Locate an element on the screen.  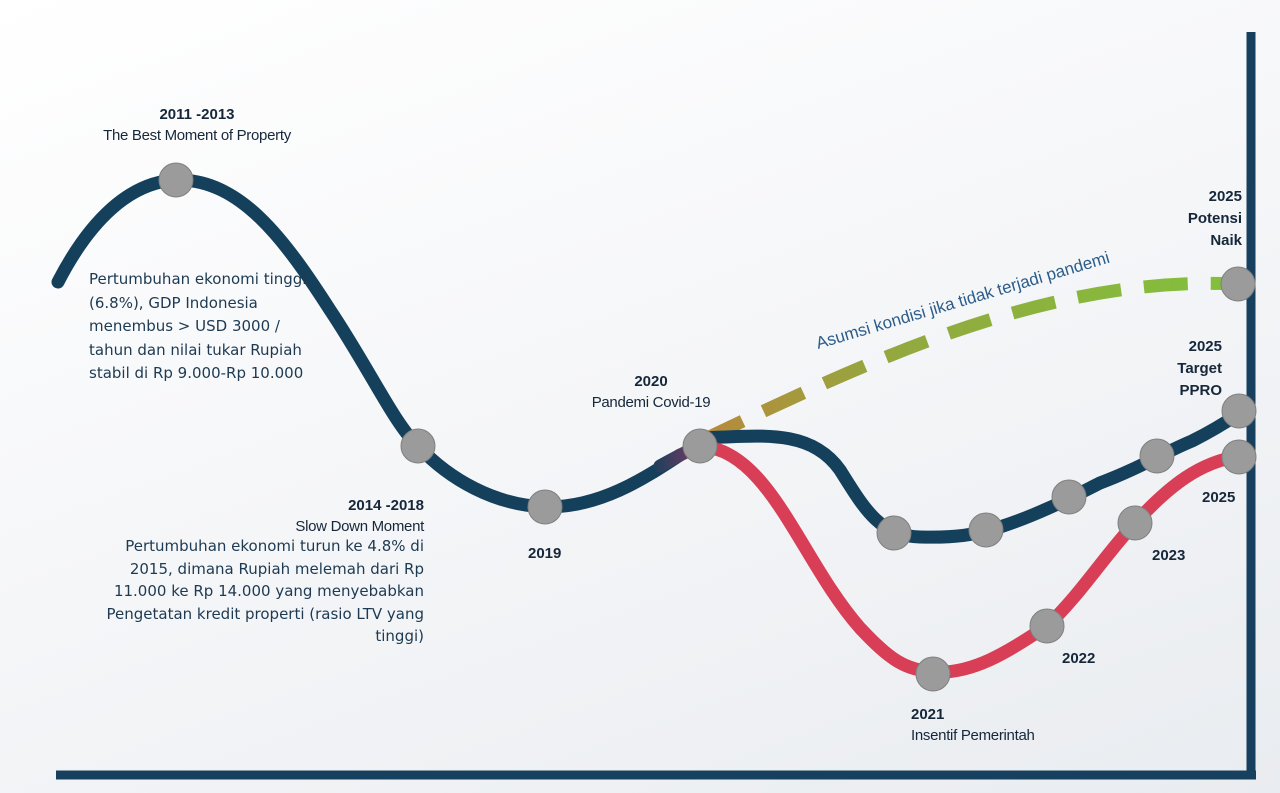
node-actual-2023 is located at coordinates (1135, 523).